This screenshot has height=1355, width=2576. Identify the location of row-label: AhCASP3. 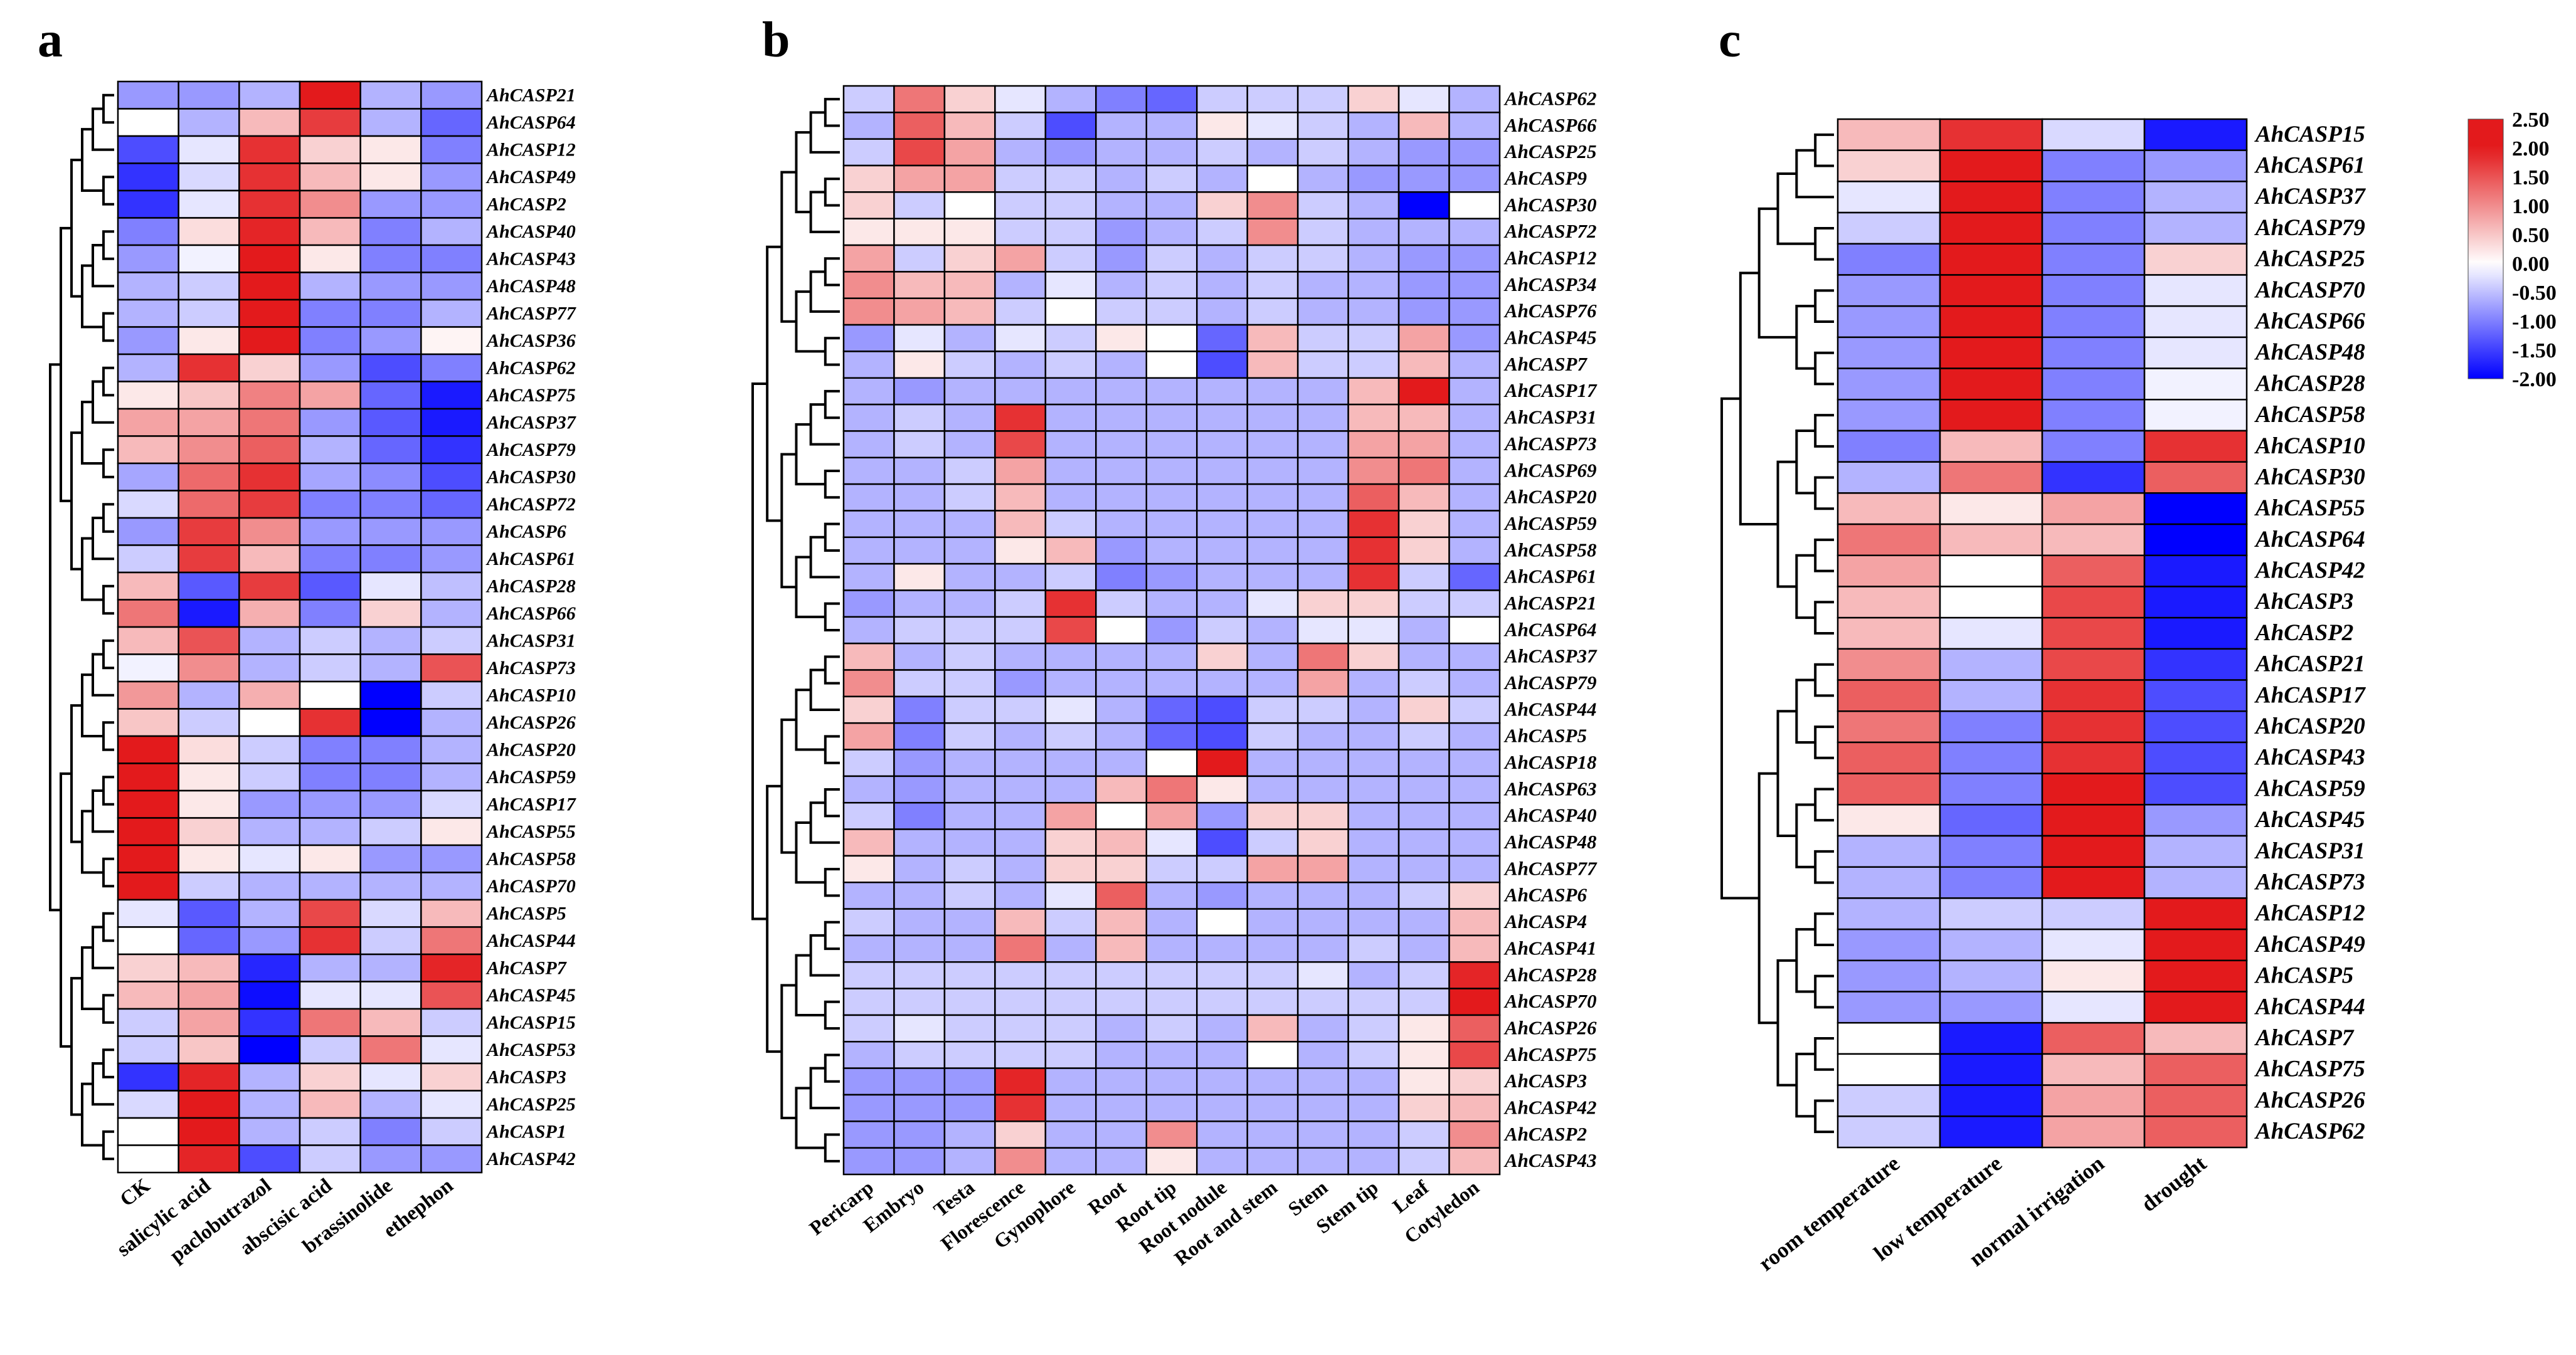
(525, 1077).